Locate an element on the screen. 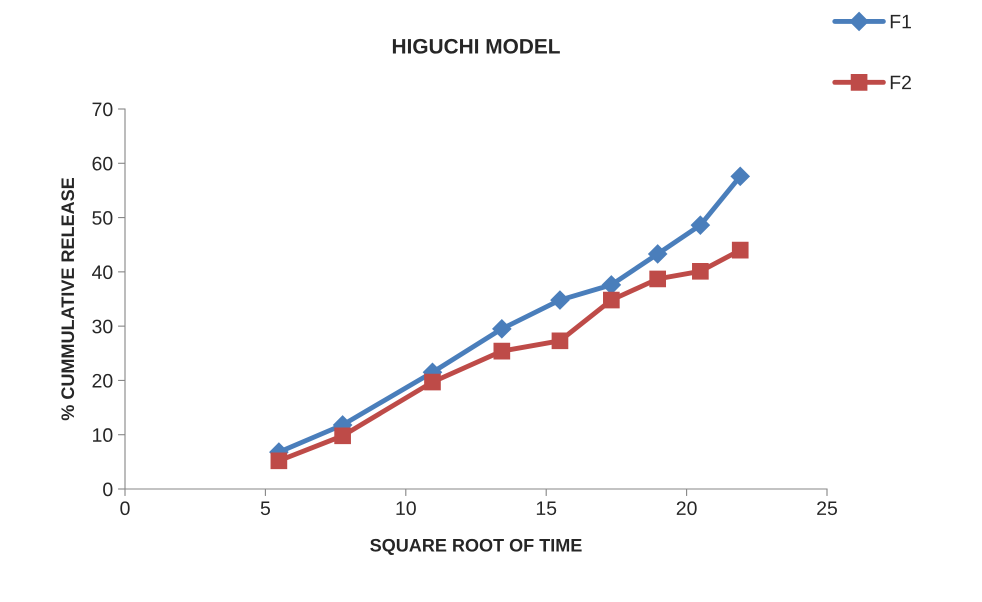 The height and width of the screenshot is (602, 982). x-axis-title: SQUARE ROOT OF TIME is located at coordinates (476, 547).